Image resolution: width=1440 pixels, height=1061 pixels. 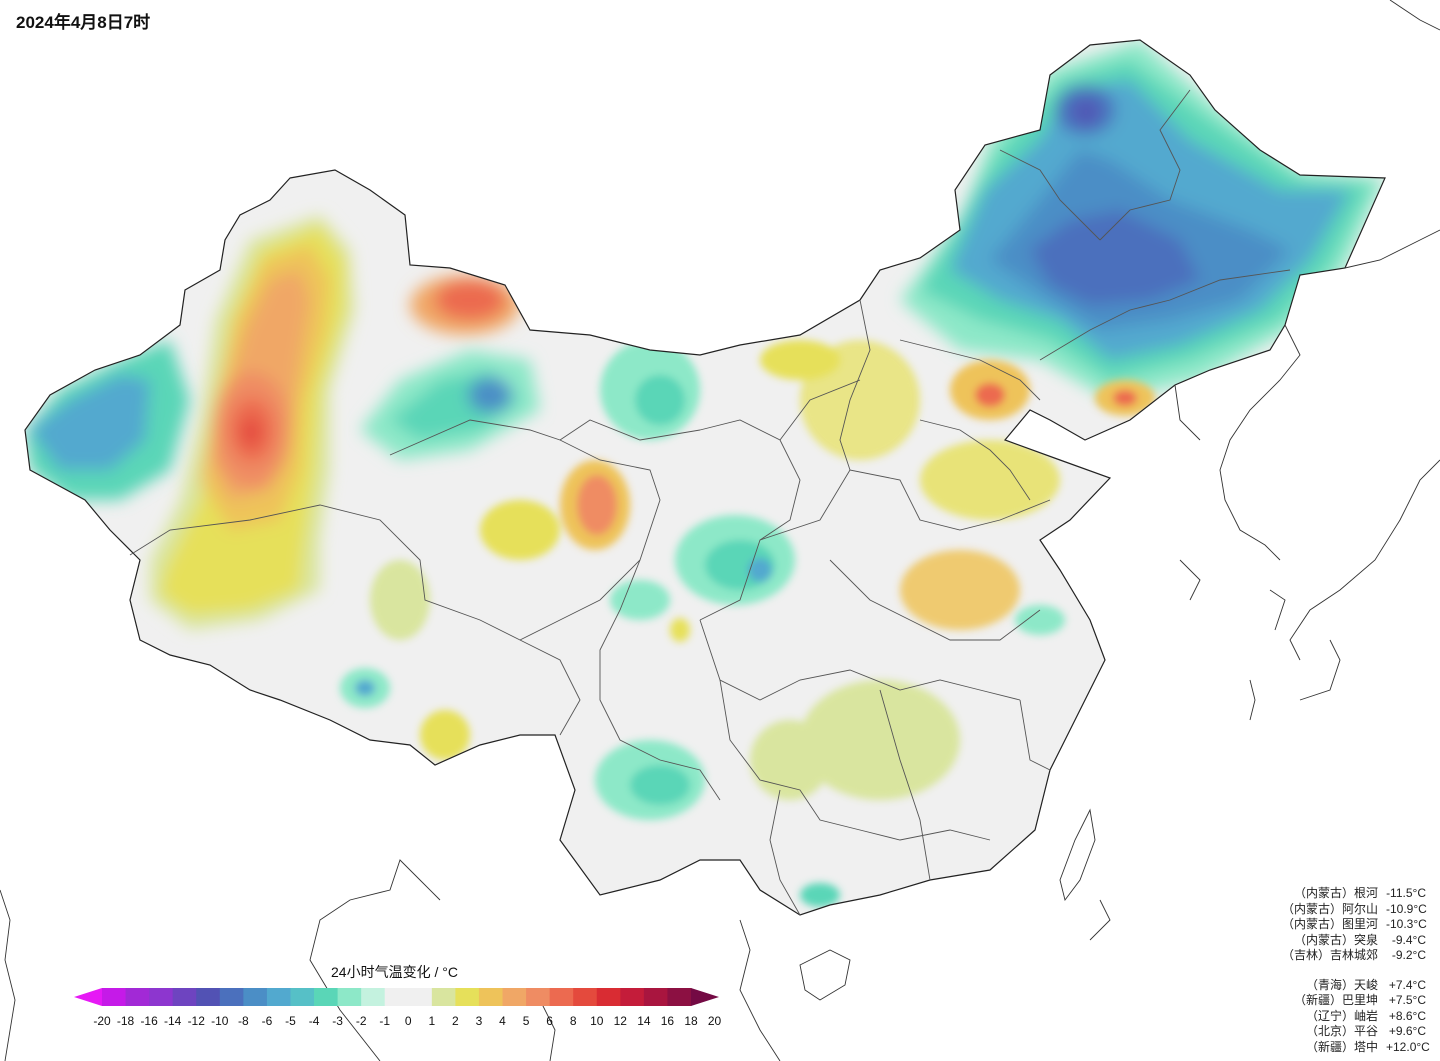 I want to click on color-legend-bar, so click(x=396, y=997).